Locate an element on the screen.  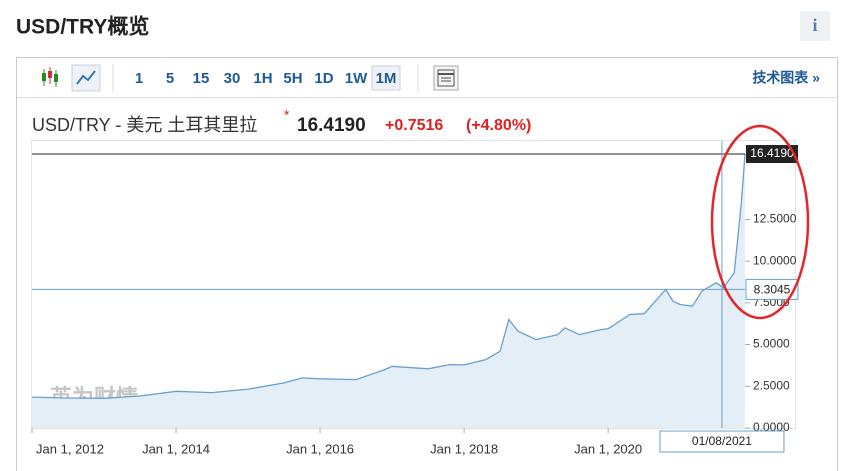
crosshair-y-label: 8.3045 is located at coordinates (772, 290).